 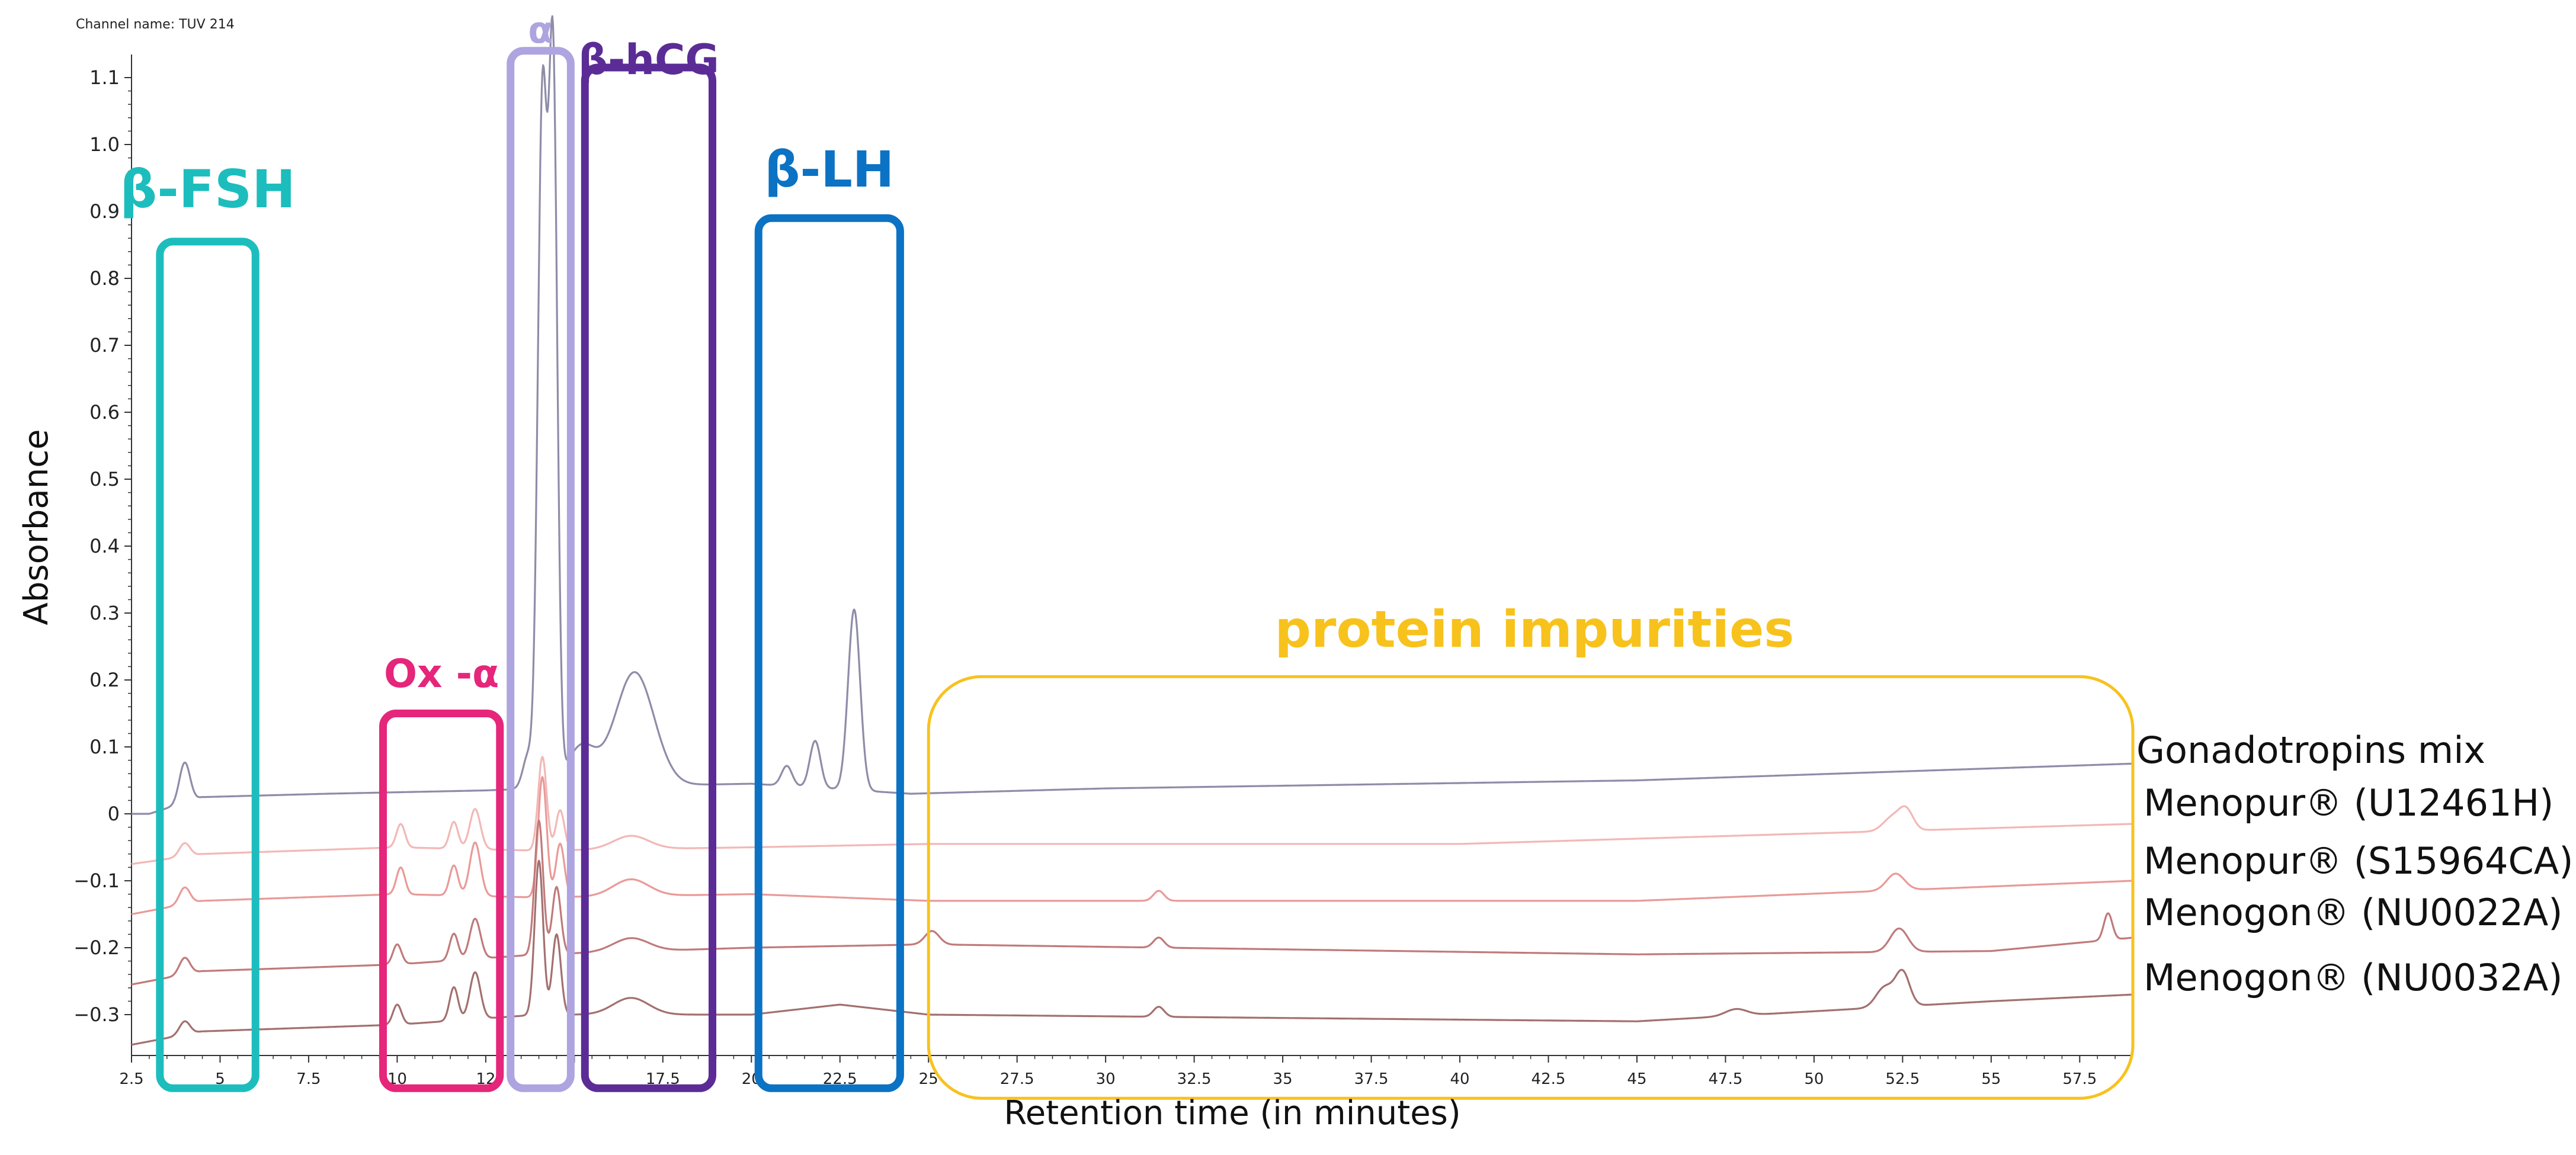 I want to click on y-tick-label: 0, so click(x=114, y=814).